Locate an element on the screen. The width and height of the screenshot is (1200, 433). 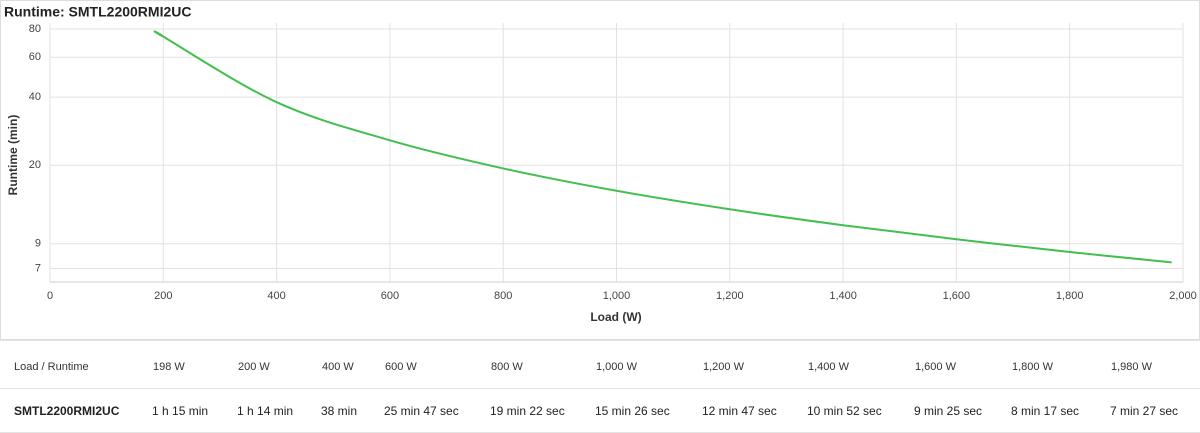
table-cell: 198 W is located at coordinates (169, 367).